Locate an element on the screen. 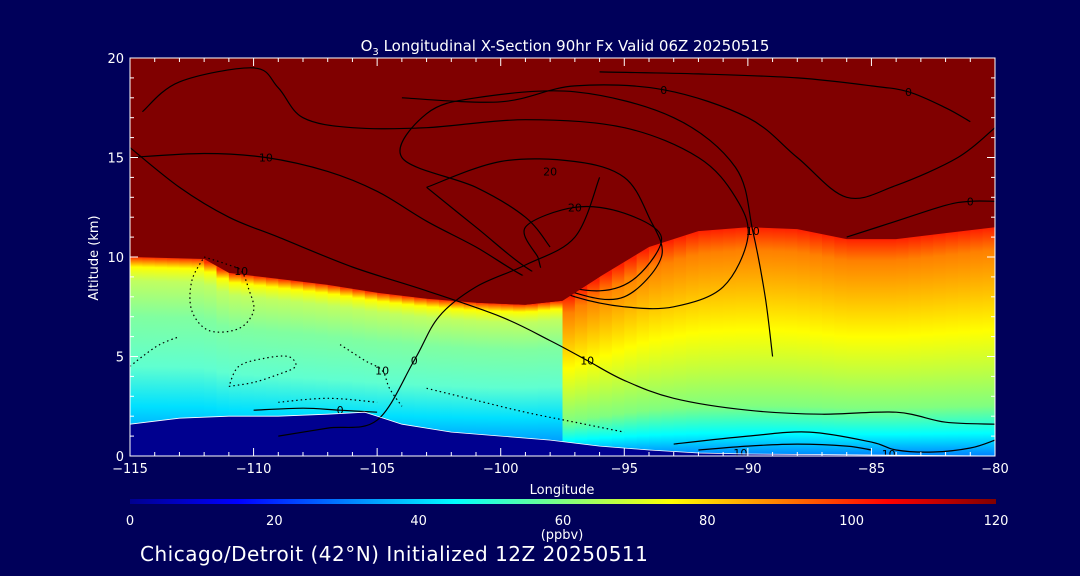  x-tick-label: −95 is located at coordinates (624, 469).